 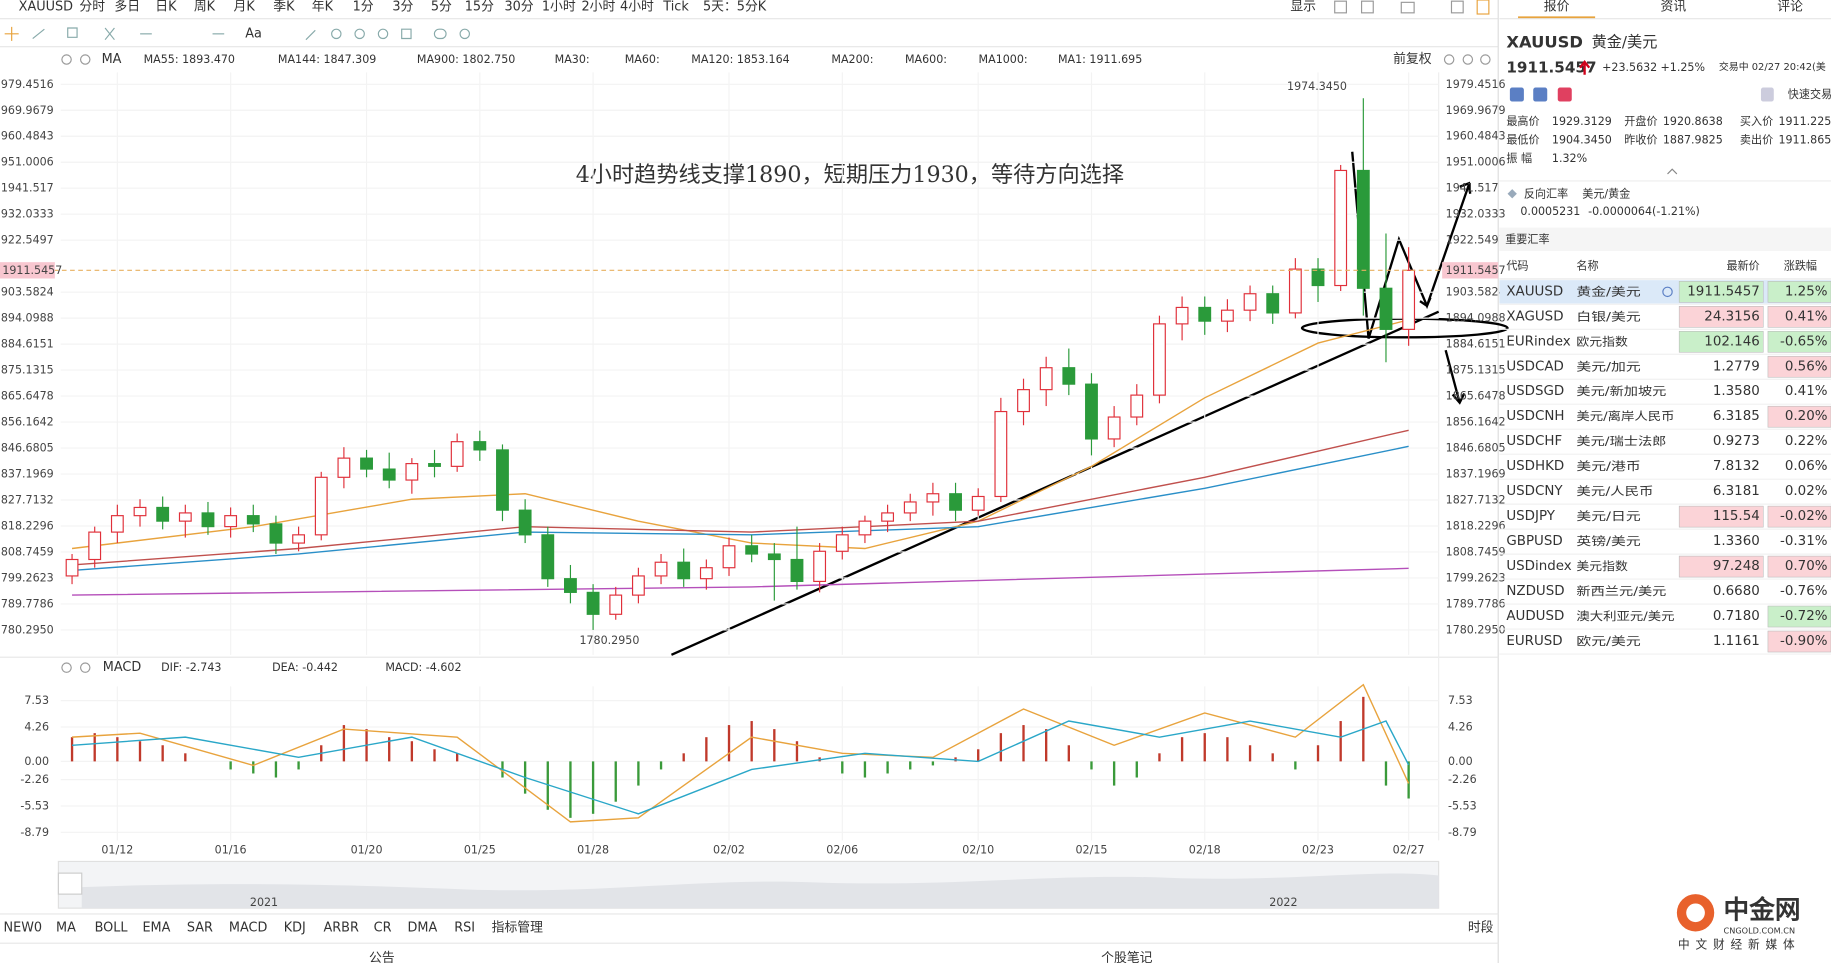 I want to click on x-tick-label: 02/27, so click(x=1409, y=849).